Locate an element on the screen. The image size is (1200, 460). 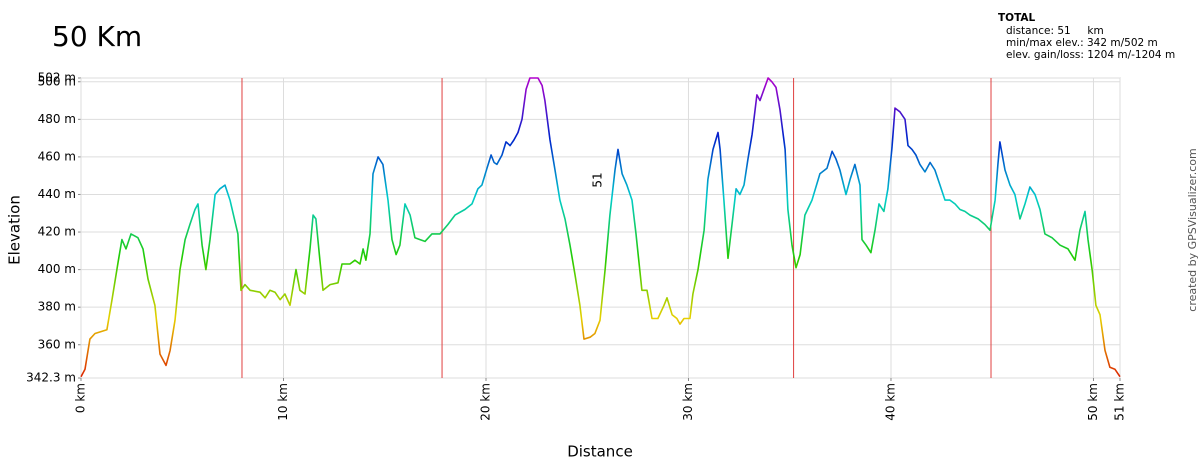
summary-line: distance: 51 km is located at coordinates (1055, 31).